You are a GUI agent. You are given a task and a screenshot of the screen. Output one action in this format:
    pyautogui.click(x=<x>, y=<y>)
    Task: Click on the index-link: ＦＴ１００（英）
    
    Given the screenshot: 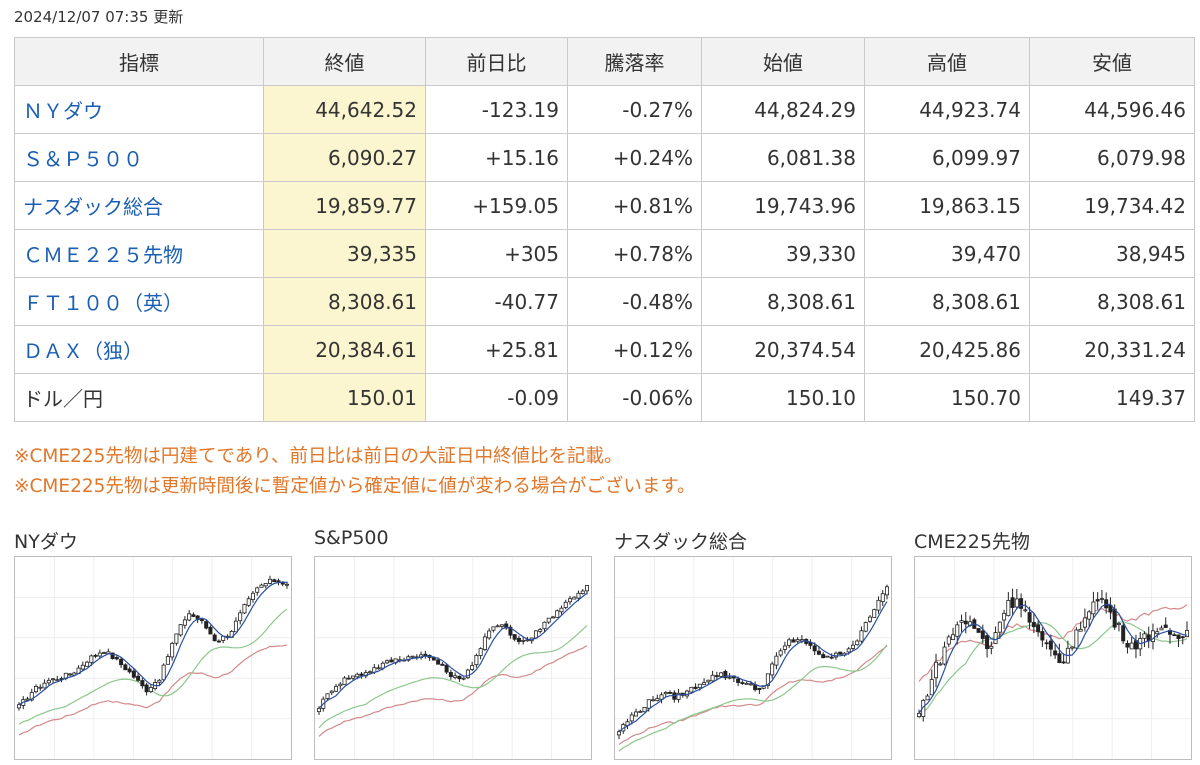 What is the action you would take?
    pyautogui.click(x=103, y=303)
    